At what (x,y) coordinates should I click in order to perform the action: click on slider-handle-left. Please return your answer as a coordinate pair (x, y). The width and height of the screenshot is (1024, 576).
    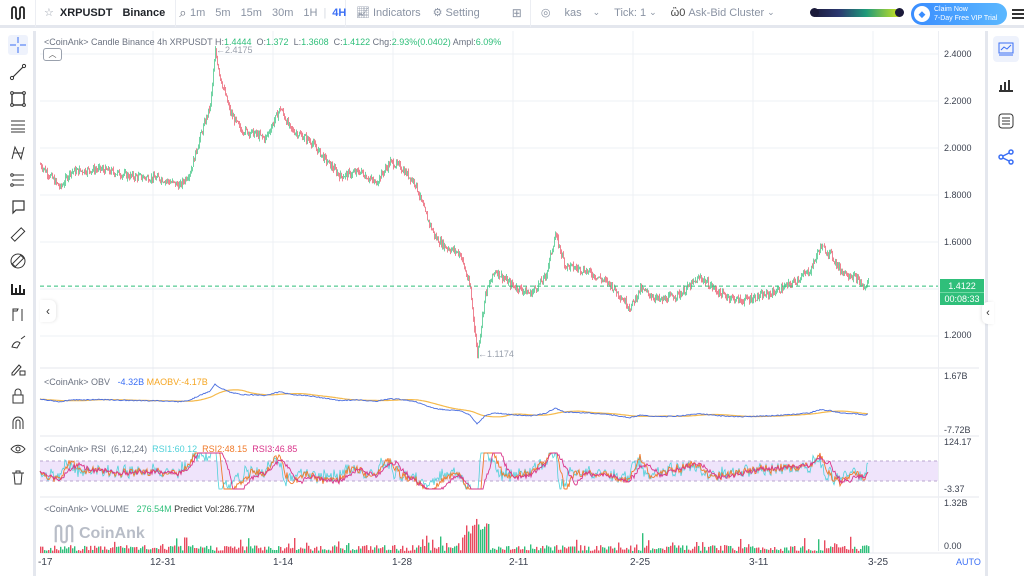
    Looking at the image, I should click on (814, 12).